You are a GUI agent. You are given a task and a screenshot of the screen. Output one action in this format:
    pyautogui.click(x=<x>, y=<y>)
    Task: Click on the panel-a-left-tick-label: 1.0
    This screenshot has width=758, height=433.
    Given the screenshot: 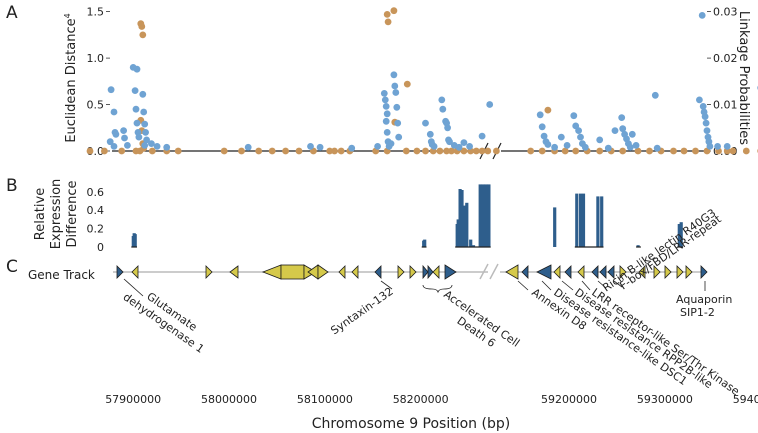 What is the action you would take?
    pyautogui.click(x=96, y=58)
    